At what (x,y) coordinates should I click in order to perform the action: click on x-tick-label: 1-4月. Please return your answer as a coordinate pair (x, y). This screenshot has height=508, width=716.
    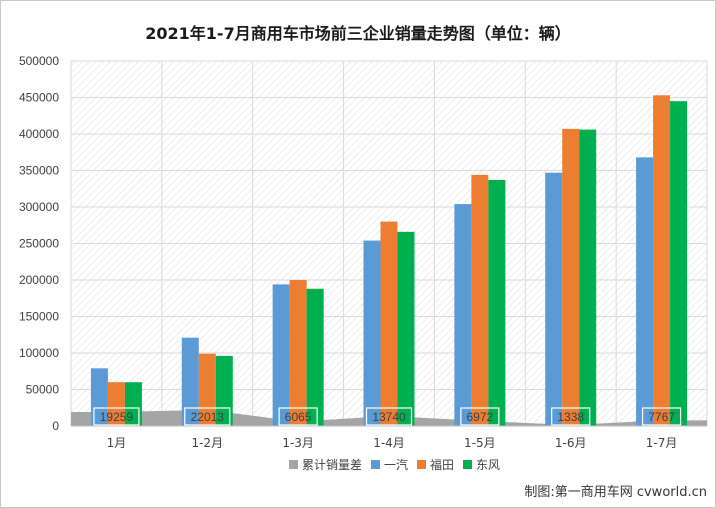
    Looking at the image, I should click on (389, 443).